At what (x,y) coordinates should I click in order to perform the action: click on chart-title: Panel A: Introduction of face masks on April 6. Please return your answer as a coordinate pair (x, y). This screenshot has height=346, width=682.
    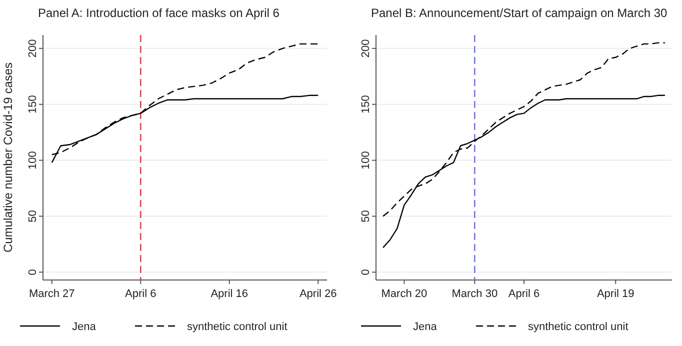
    Looking at the image, I should click on (159, 13).